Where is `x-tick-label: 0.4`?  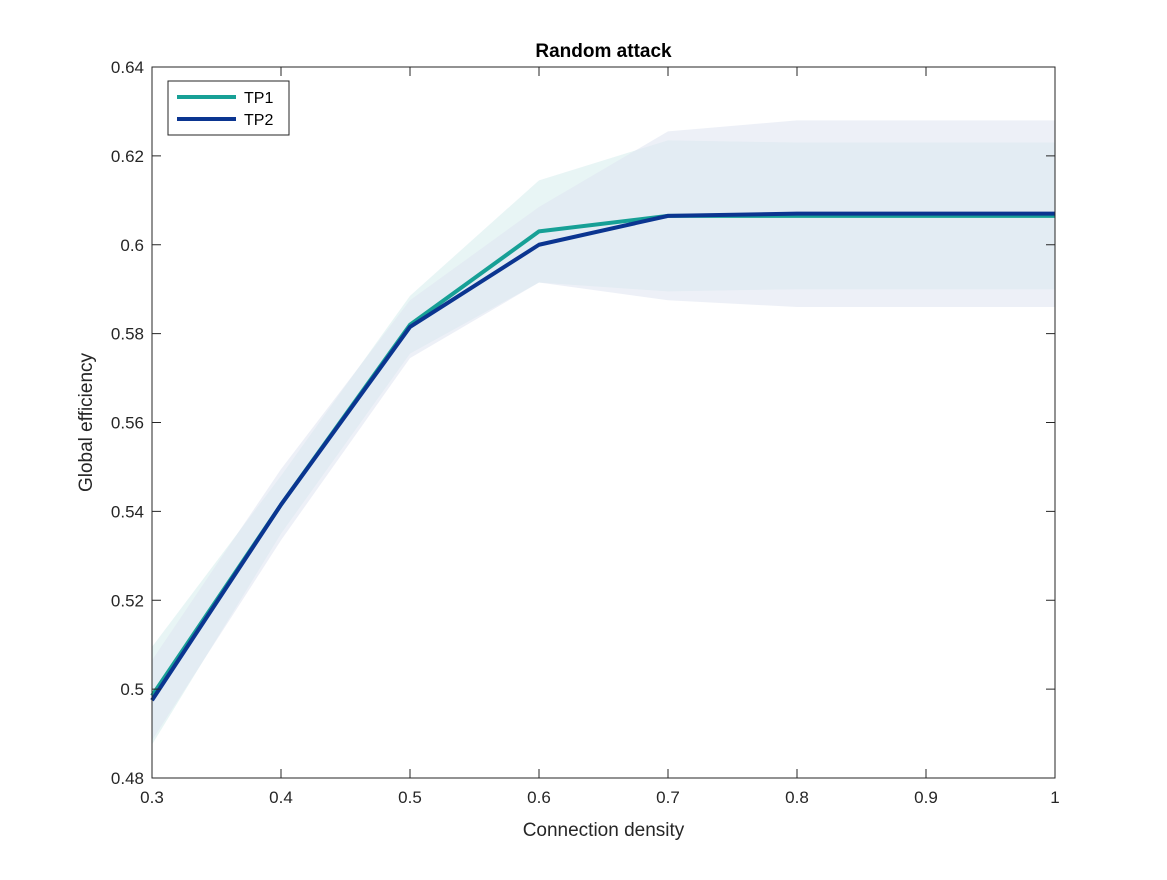
x-tick-label: 0.4 is located at coordinates (281, 797).